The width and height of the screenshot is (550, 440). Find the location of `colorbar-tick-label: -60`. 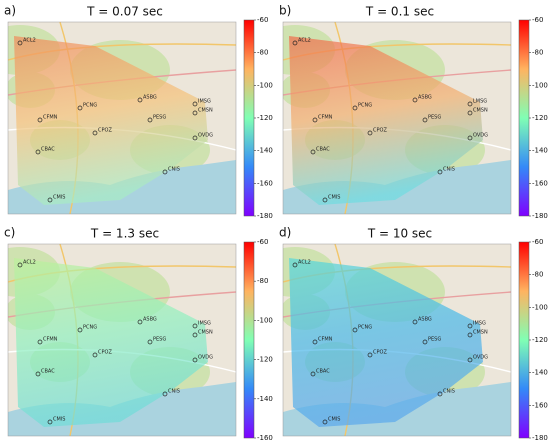

colorbar-tick-label: -60 is located at coordinates (262, 20).